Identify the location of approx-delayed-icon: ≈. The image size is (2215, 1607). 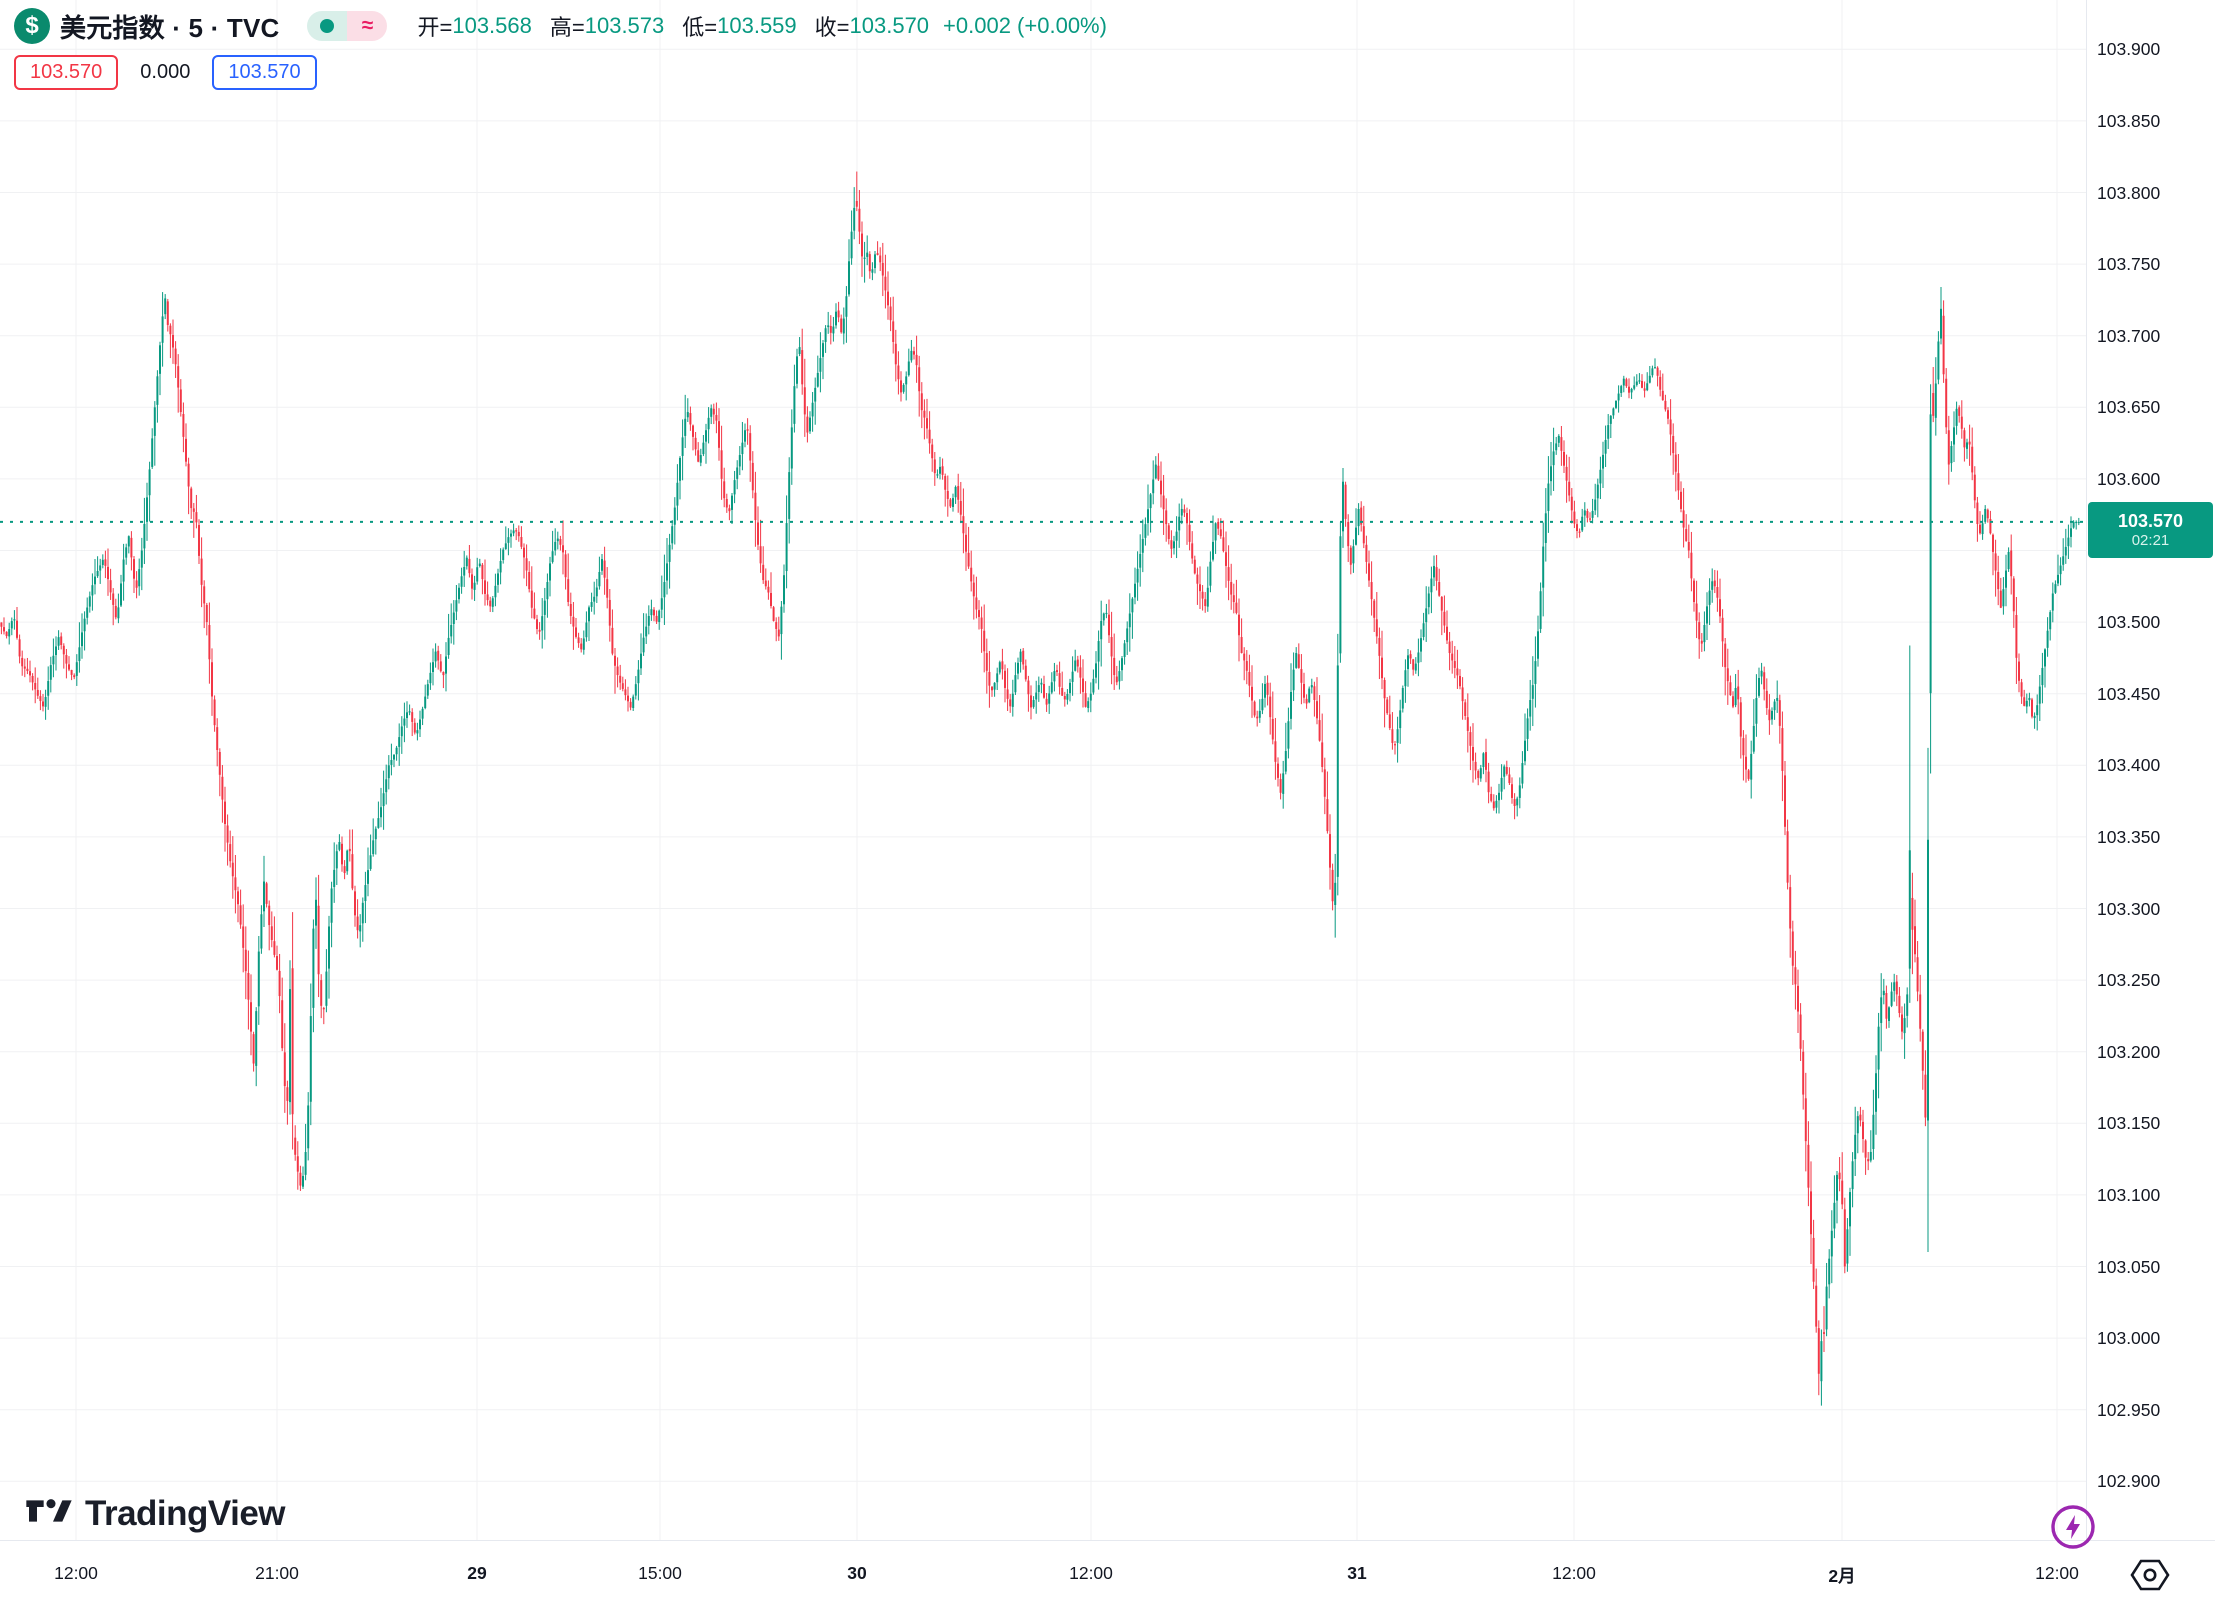
(367, 26).